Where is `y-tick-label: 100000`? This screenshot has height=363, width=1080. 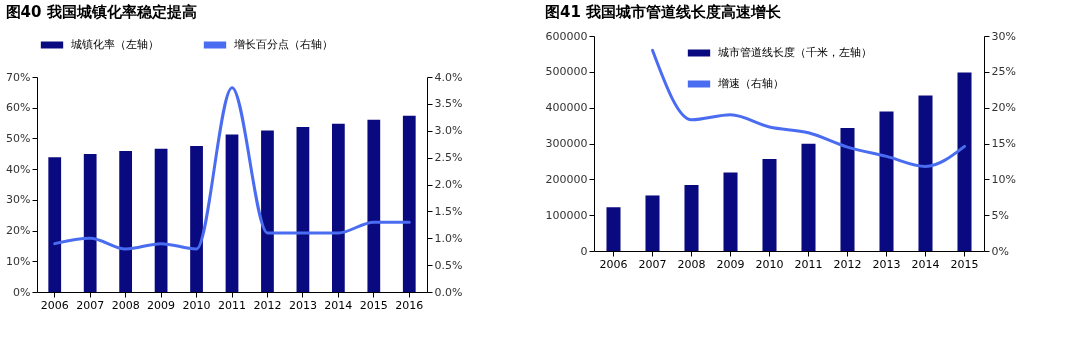 y-tick-label: 100000 is located at coordinates (566, 215).